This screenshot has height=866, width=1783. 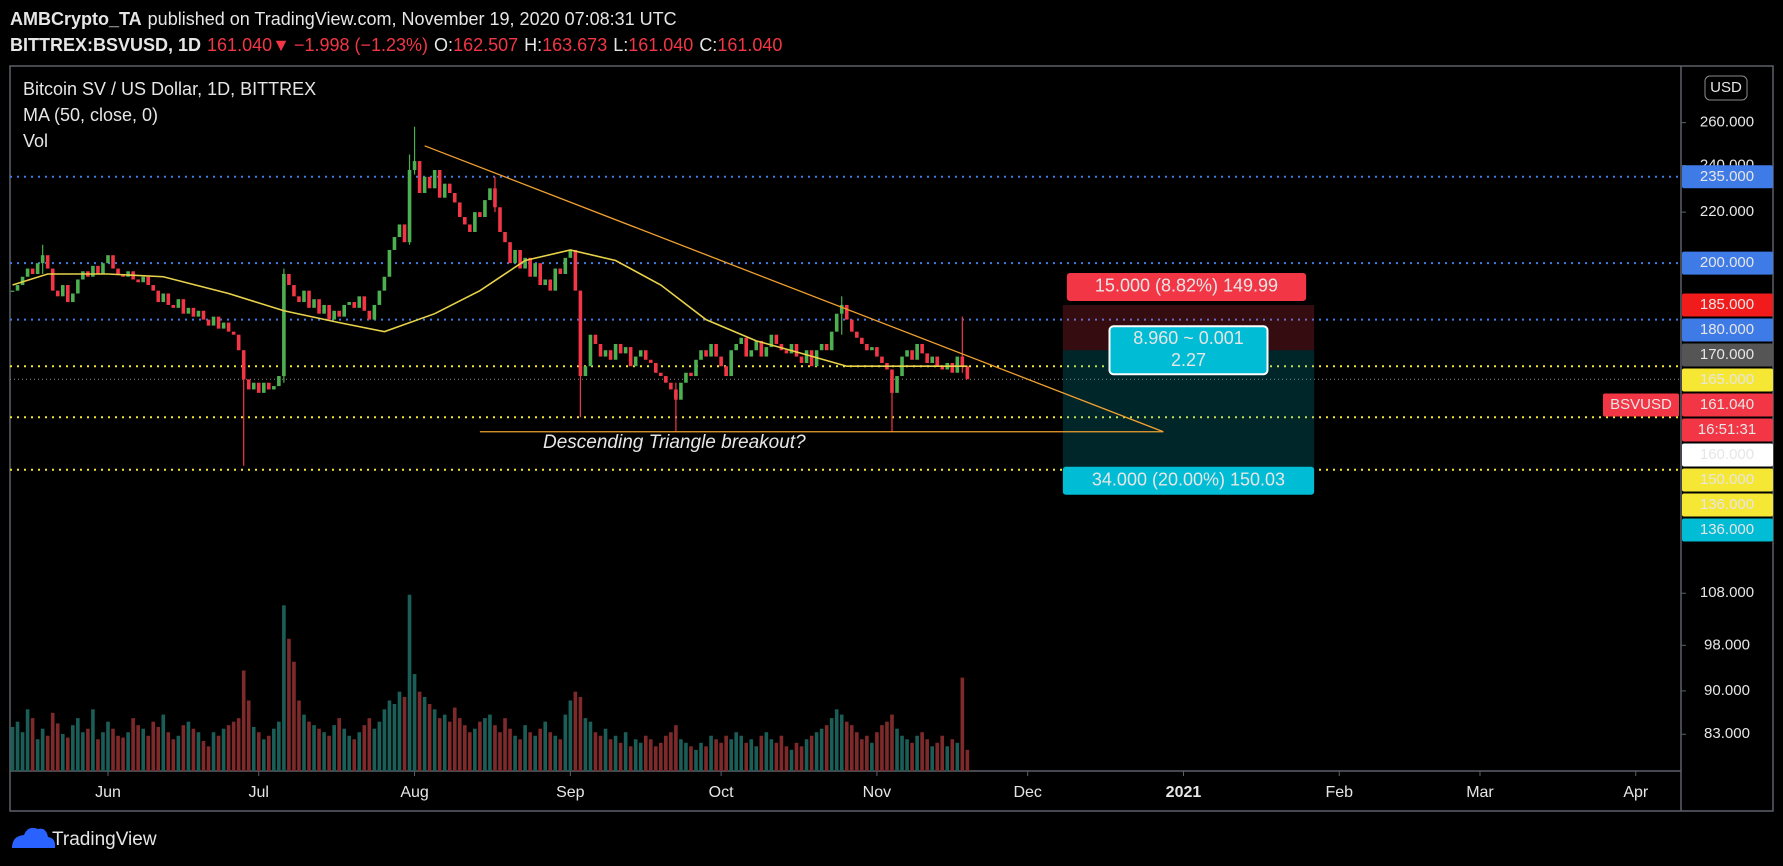 I want to click on annotation: Descending Triangle breakout?, so click(x=674, y=442).